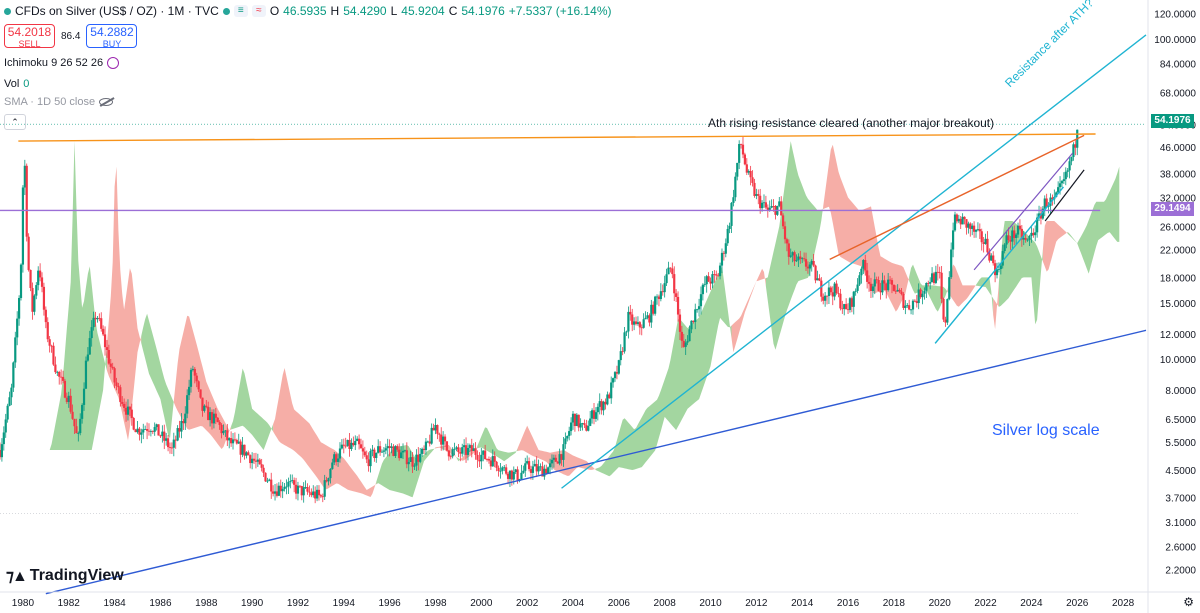 The height and width of the screenshot is (613, 1200). I want to click on flag-icon: ≡, so click(240, 11).